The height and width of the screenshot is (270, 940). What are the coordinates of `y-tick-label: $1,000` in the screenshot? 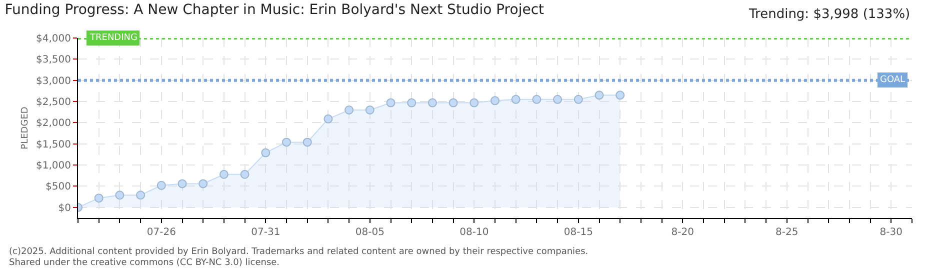 It's located at (53, 166).